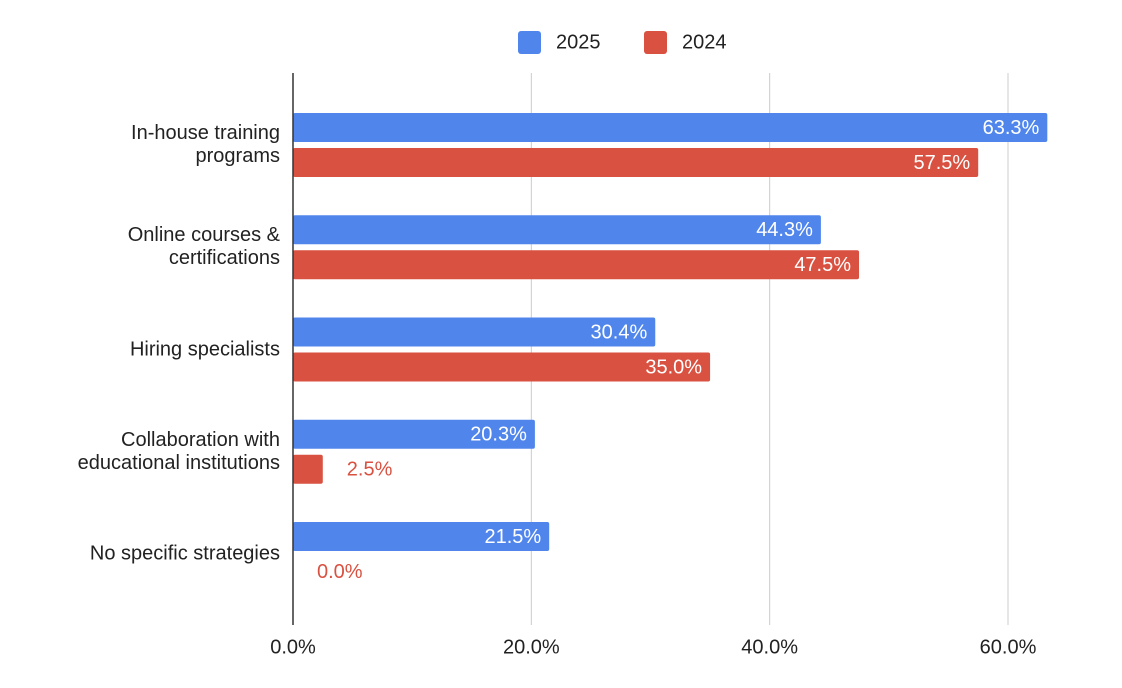  What do you see at coordinates (1011, 128) in the screenshot?
I see `value-label: 63.3%` at bounding box center [1011, 128].